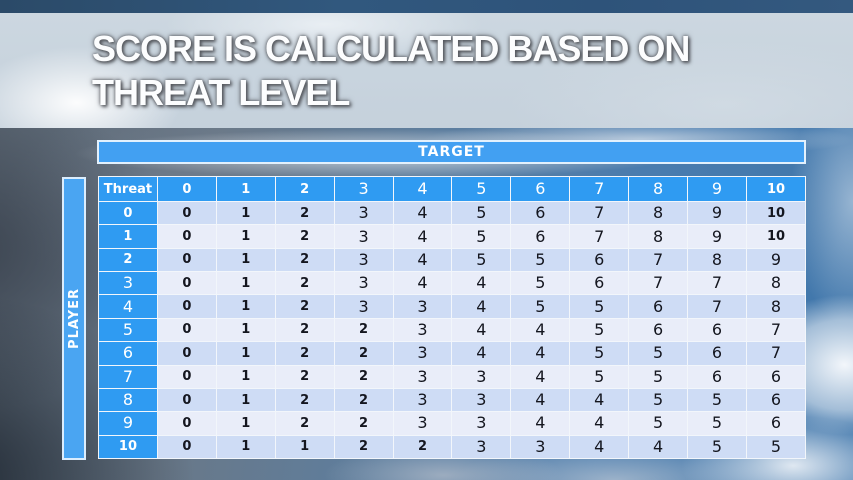  I want to click on score-row: 10 0 1 1 2 2 3 3 4 4 5 5, so click(452, 447).